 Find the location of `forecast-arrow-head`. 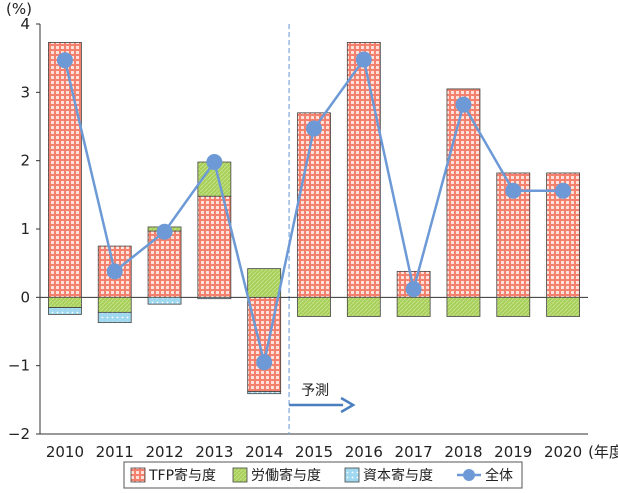

forecast-arrow-head is located at coordinates (348, 405).